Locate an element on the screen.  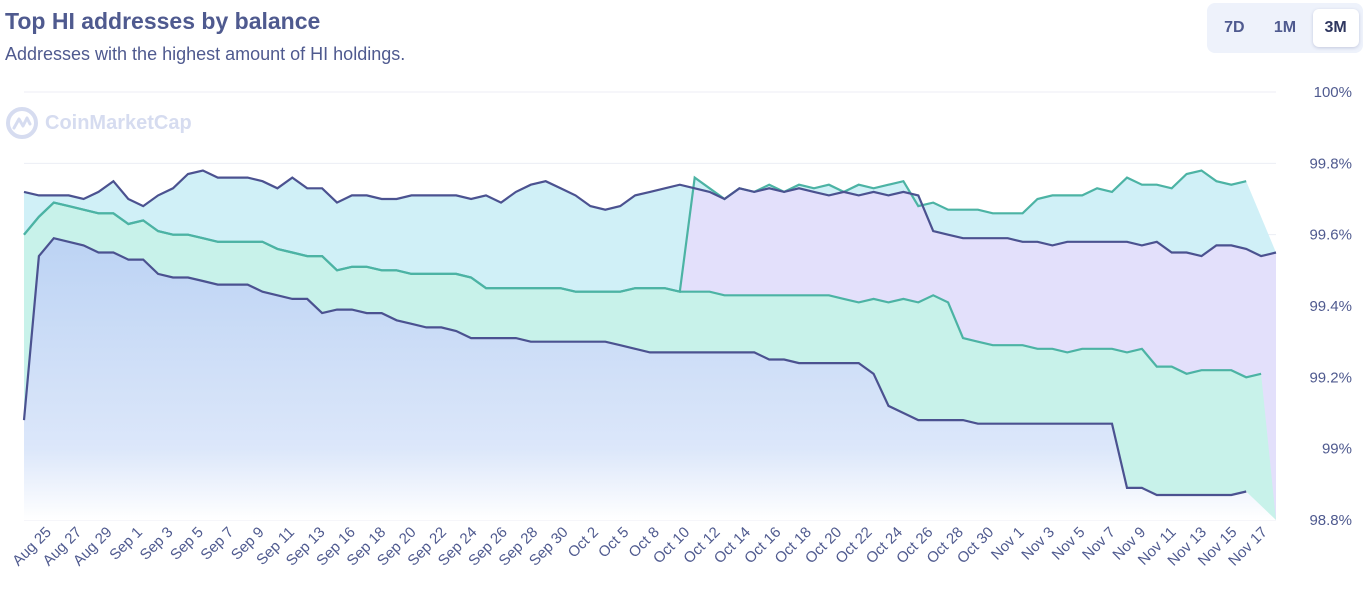
x-tick-label: Oct 2 is located at coordinates (583, 542).